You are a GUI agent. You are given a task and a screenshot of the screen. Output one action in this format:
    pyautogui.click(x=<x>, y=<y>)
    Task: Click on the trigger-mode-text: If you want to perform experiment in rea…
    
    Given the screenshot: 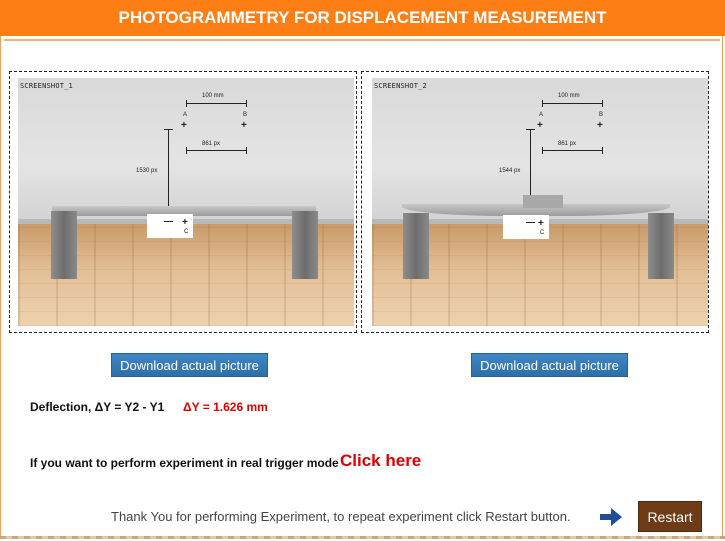 What is the action you would take?
    pyautogui.click(x=184, y=463)
    